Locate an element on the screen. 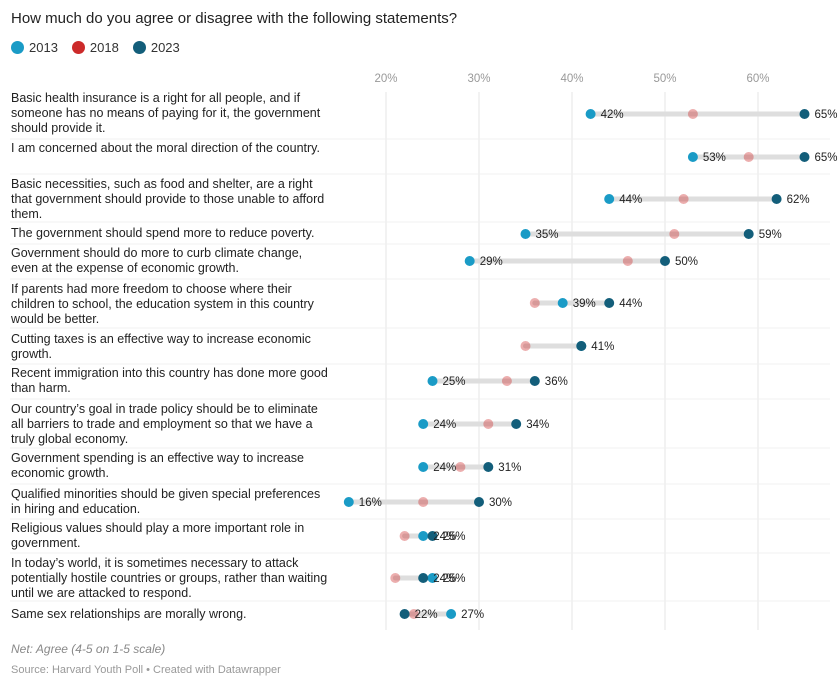 The height and width of the screenshot is (694, 838). legend-swatch-2018 is located at coordinates (78, 47).